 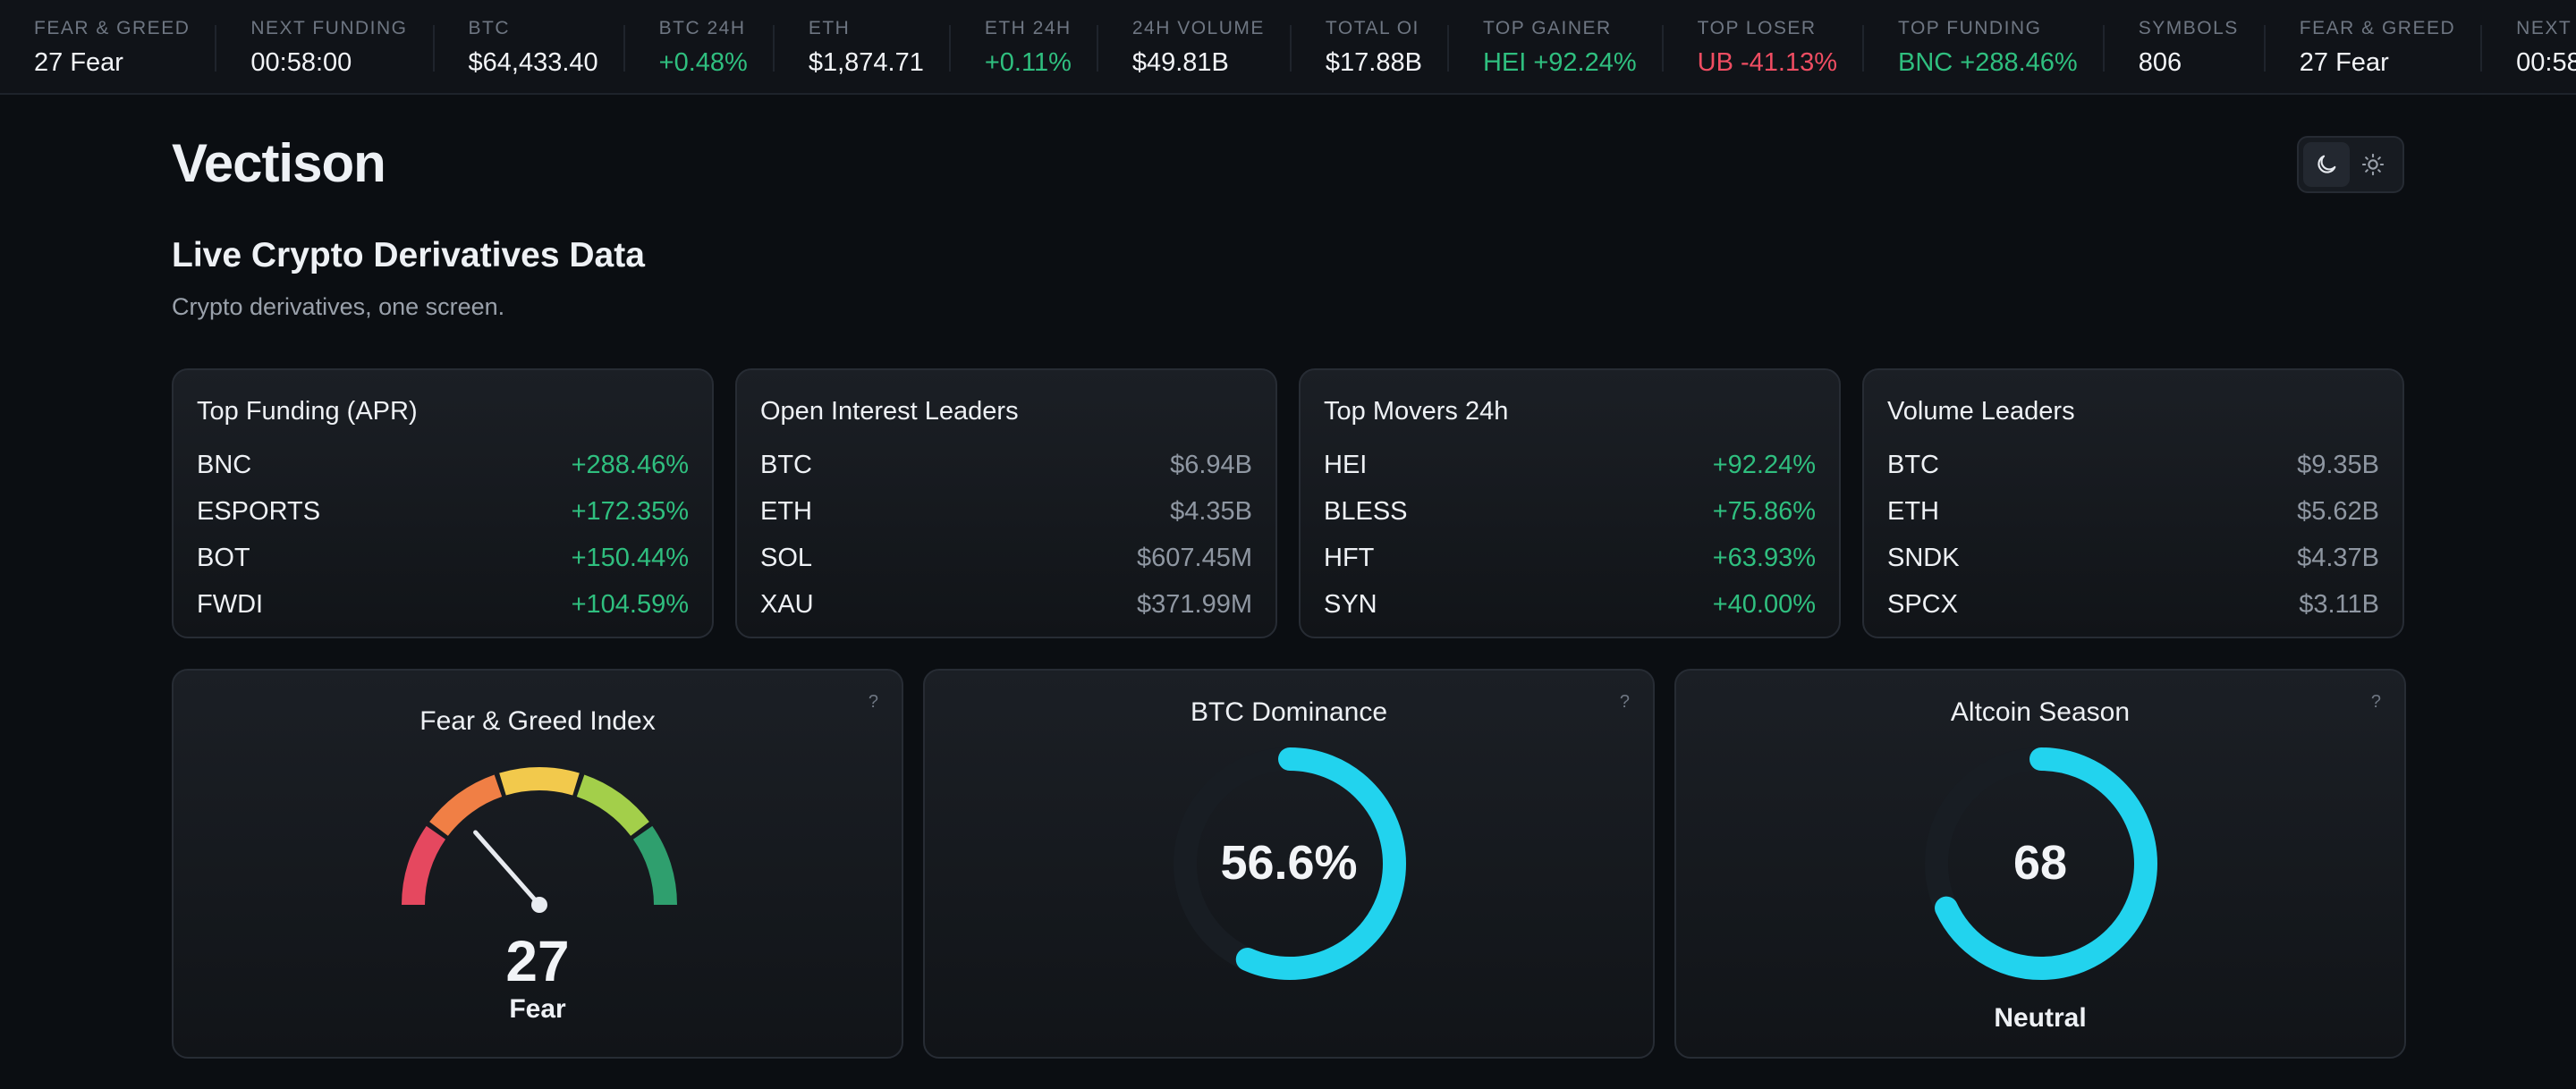 What do you see at coordinates (1764, 464) in the screenshot?
I see `list-item-value: +92.24%` at bounding box center [1764, 464].